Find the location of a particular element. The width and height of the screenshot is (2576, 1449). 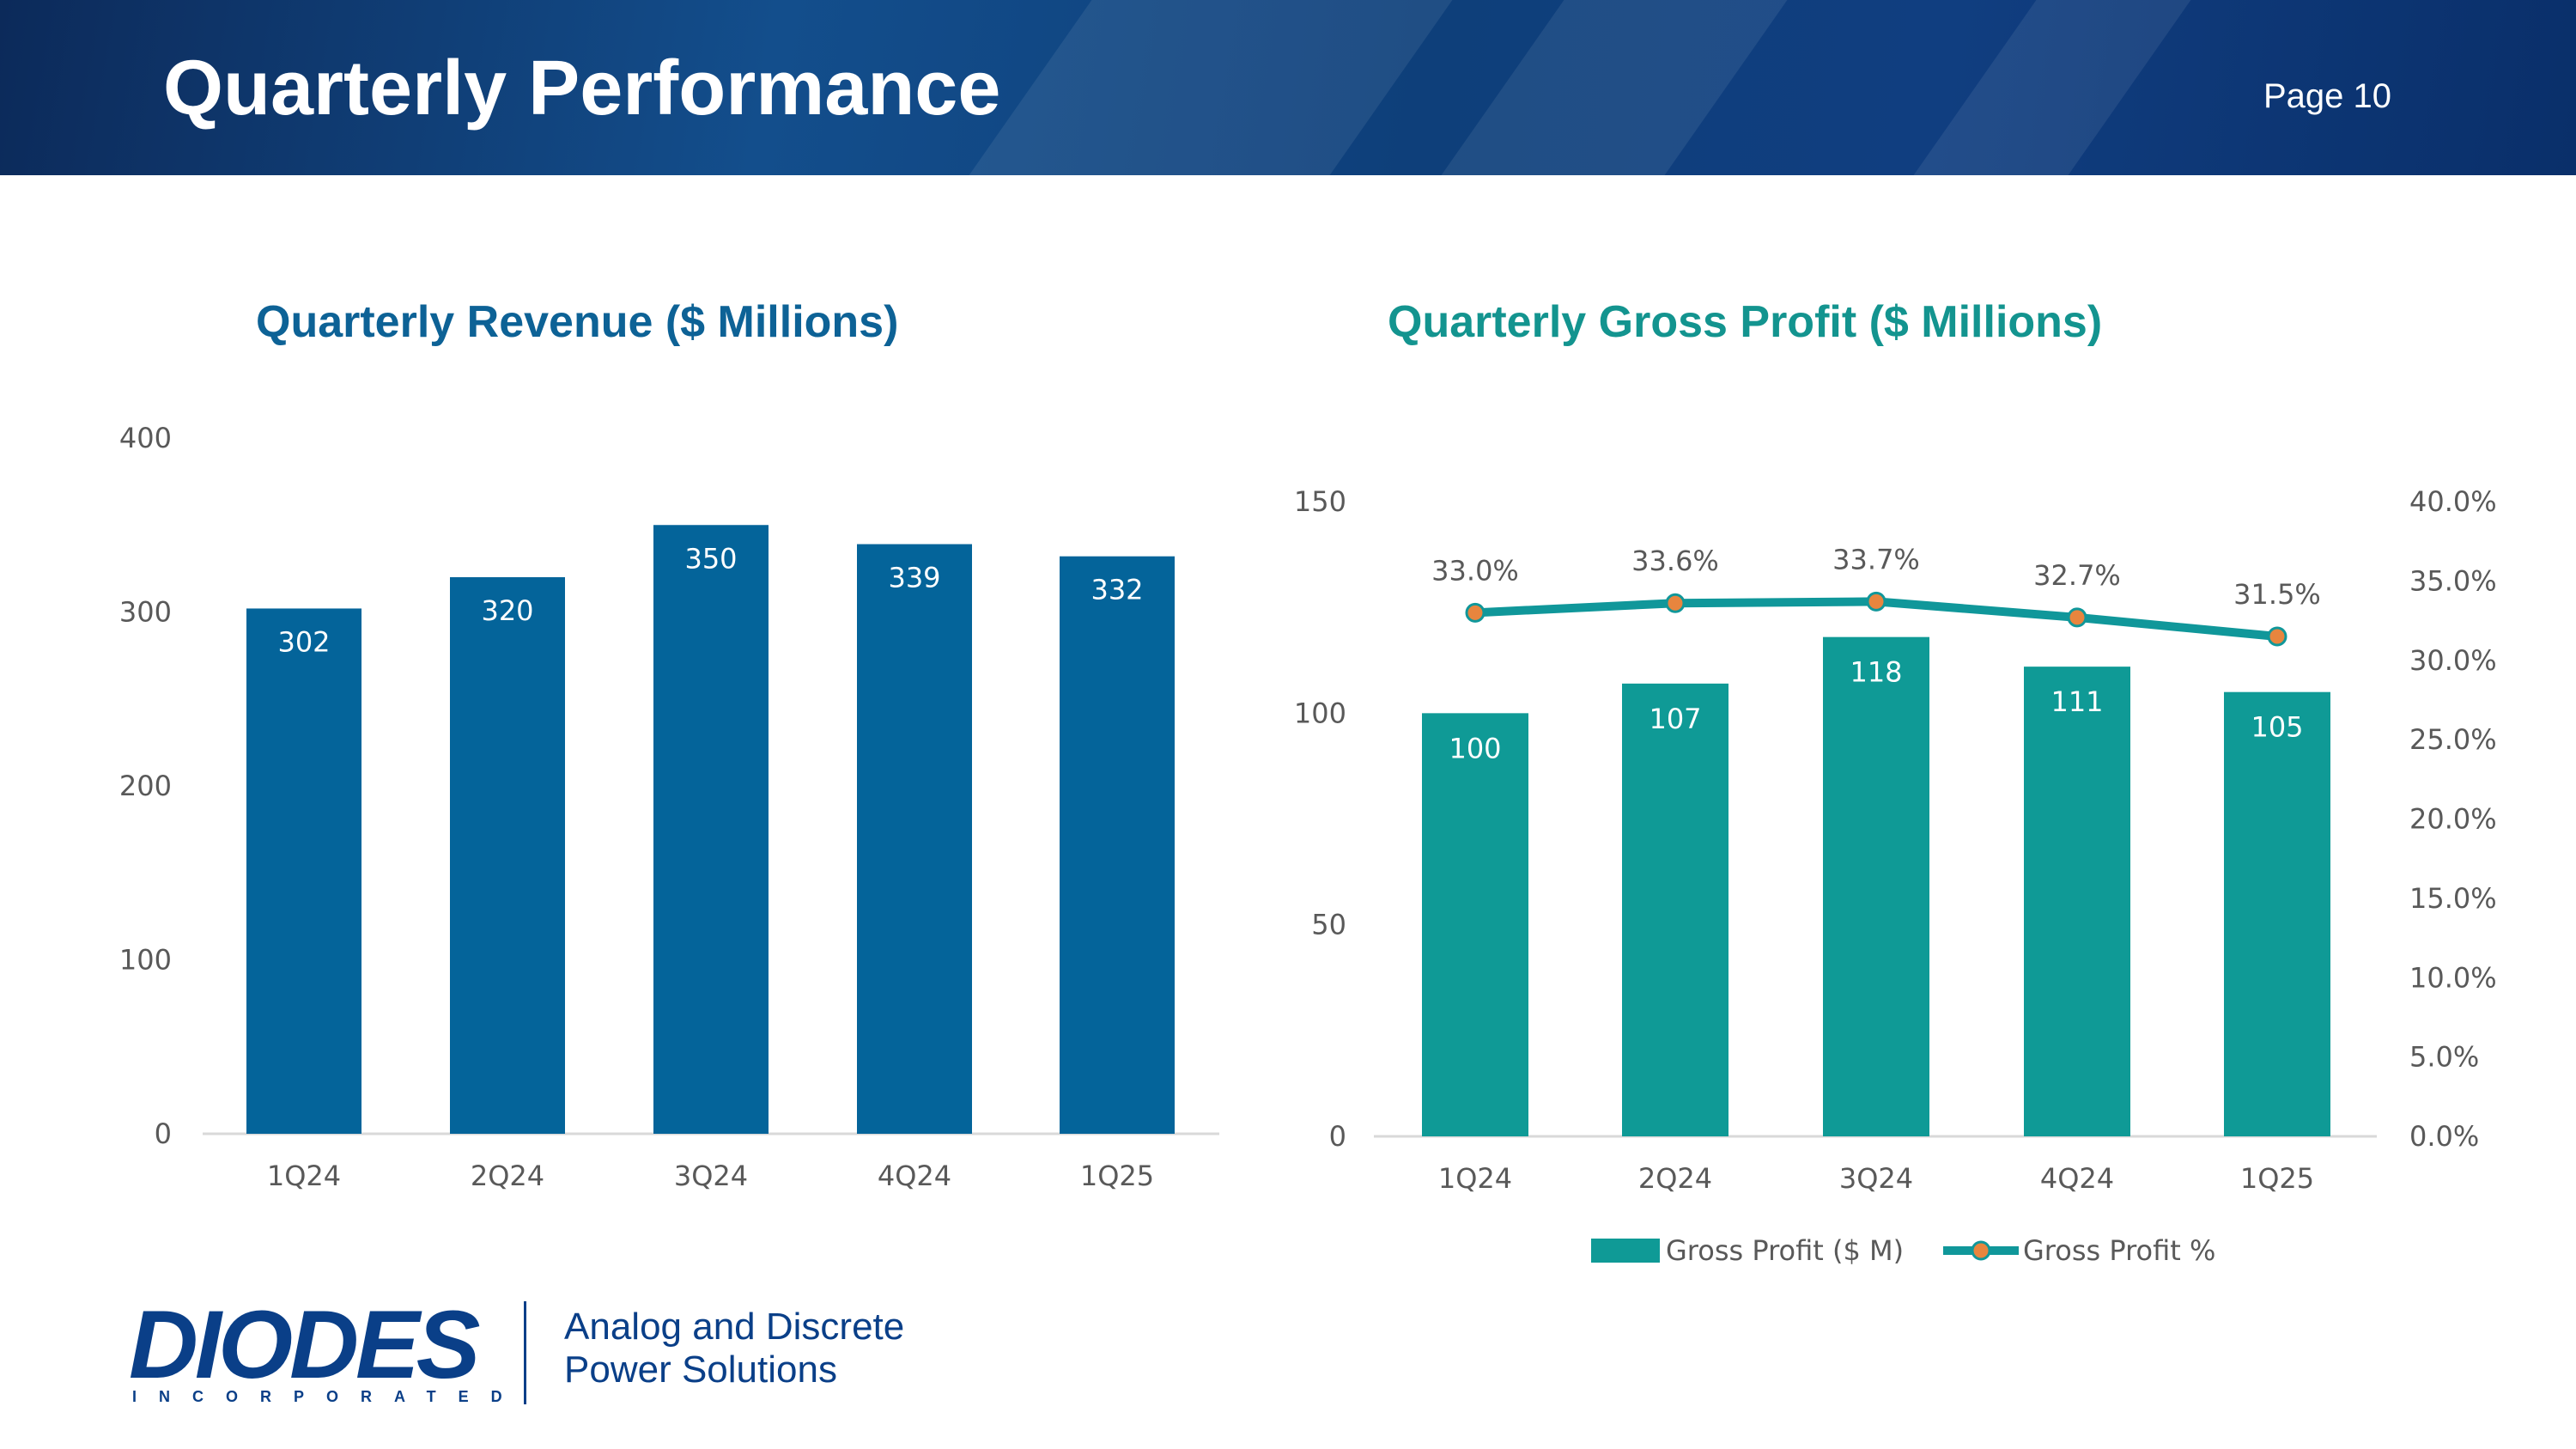

gross-profit-x-tick-label: 1Q25 is located at coordinates (2277, 1178).